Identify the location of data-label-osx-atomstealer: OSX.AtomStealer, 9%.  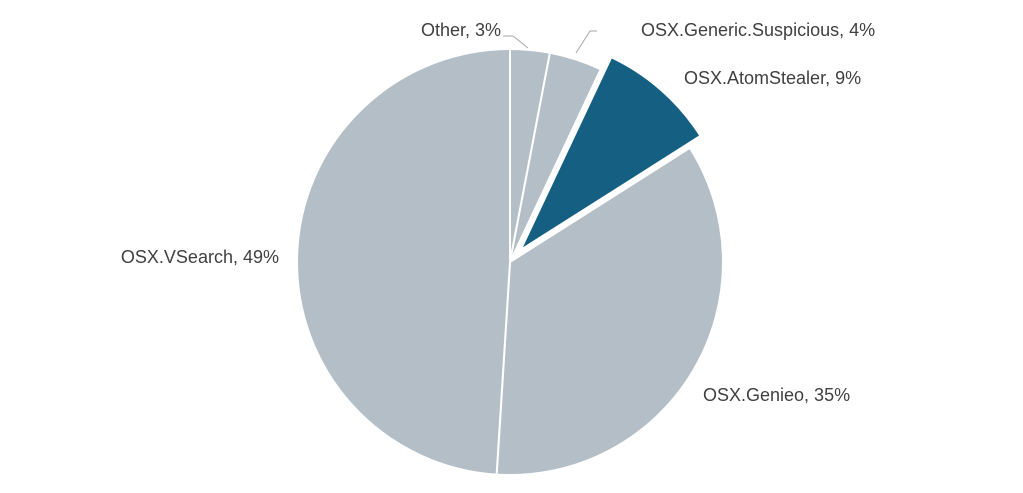
(772, 78).